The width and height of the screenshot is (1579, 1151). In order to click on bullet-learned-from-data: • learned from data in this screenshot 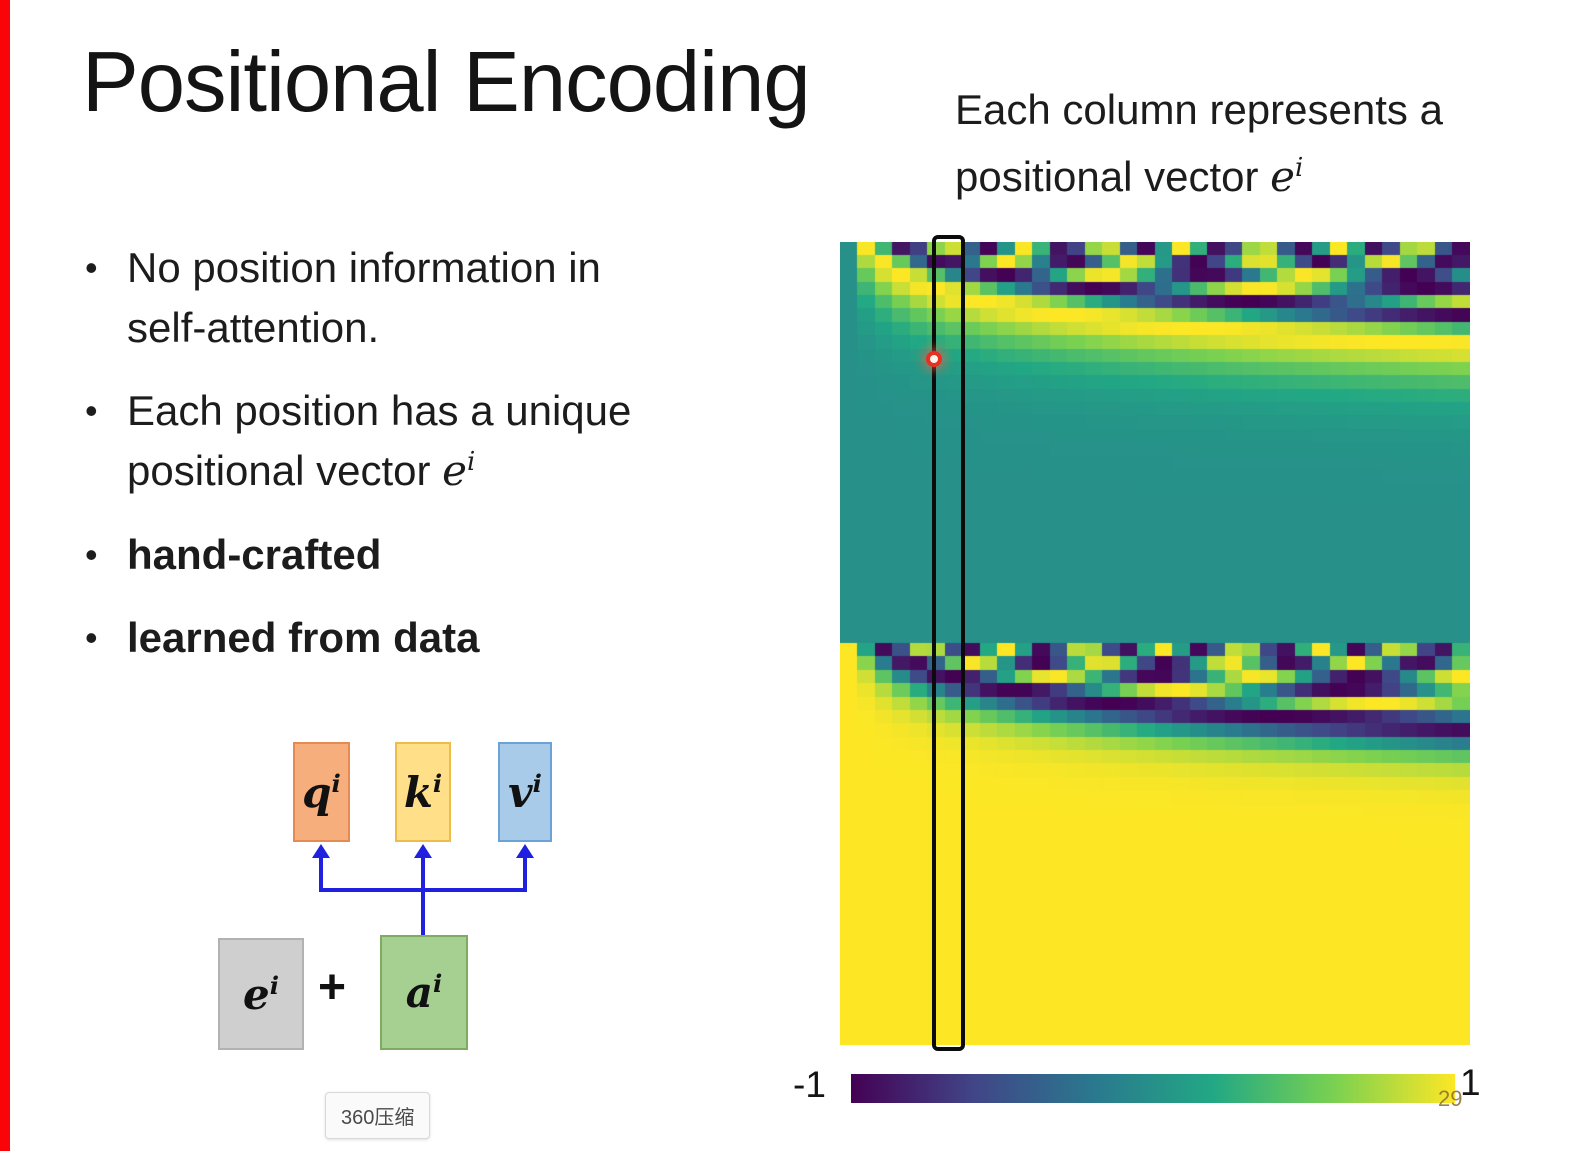, I will do `click(435, 638)`.